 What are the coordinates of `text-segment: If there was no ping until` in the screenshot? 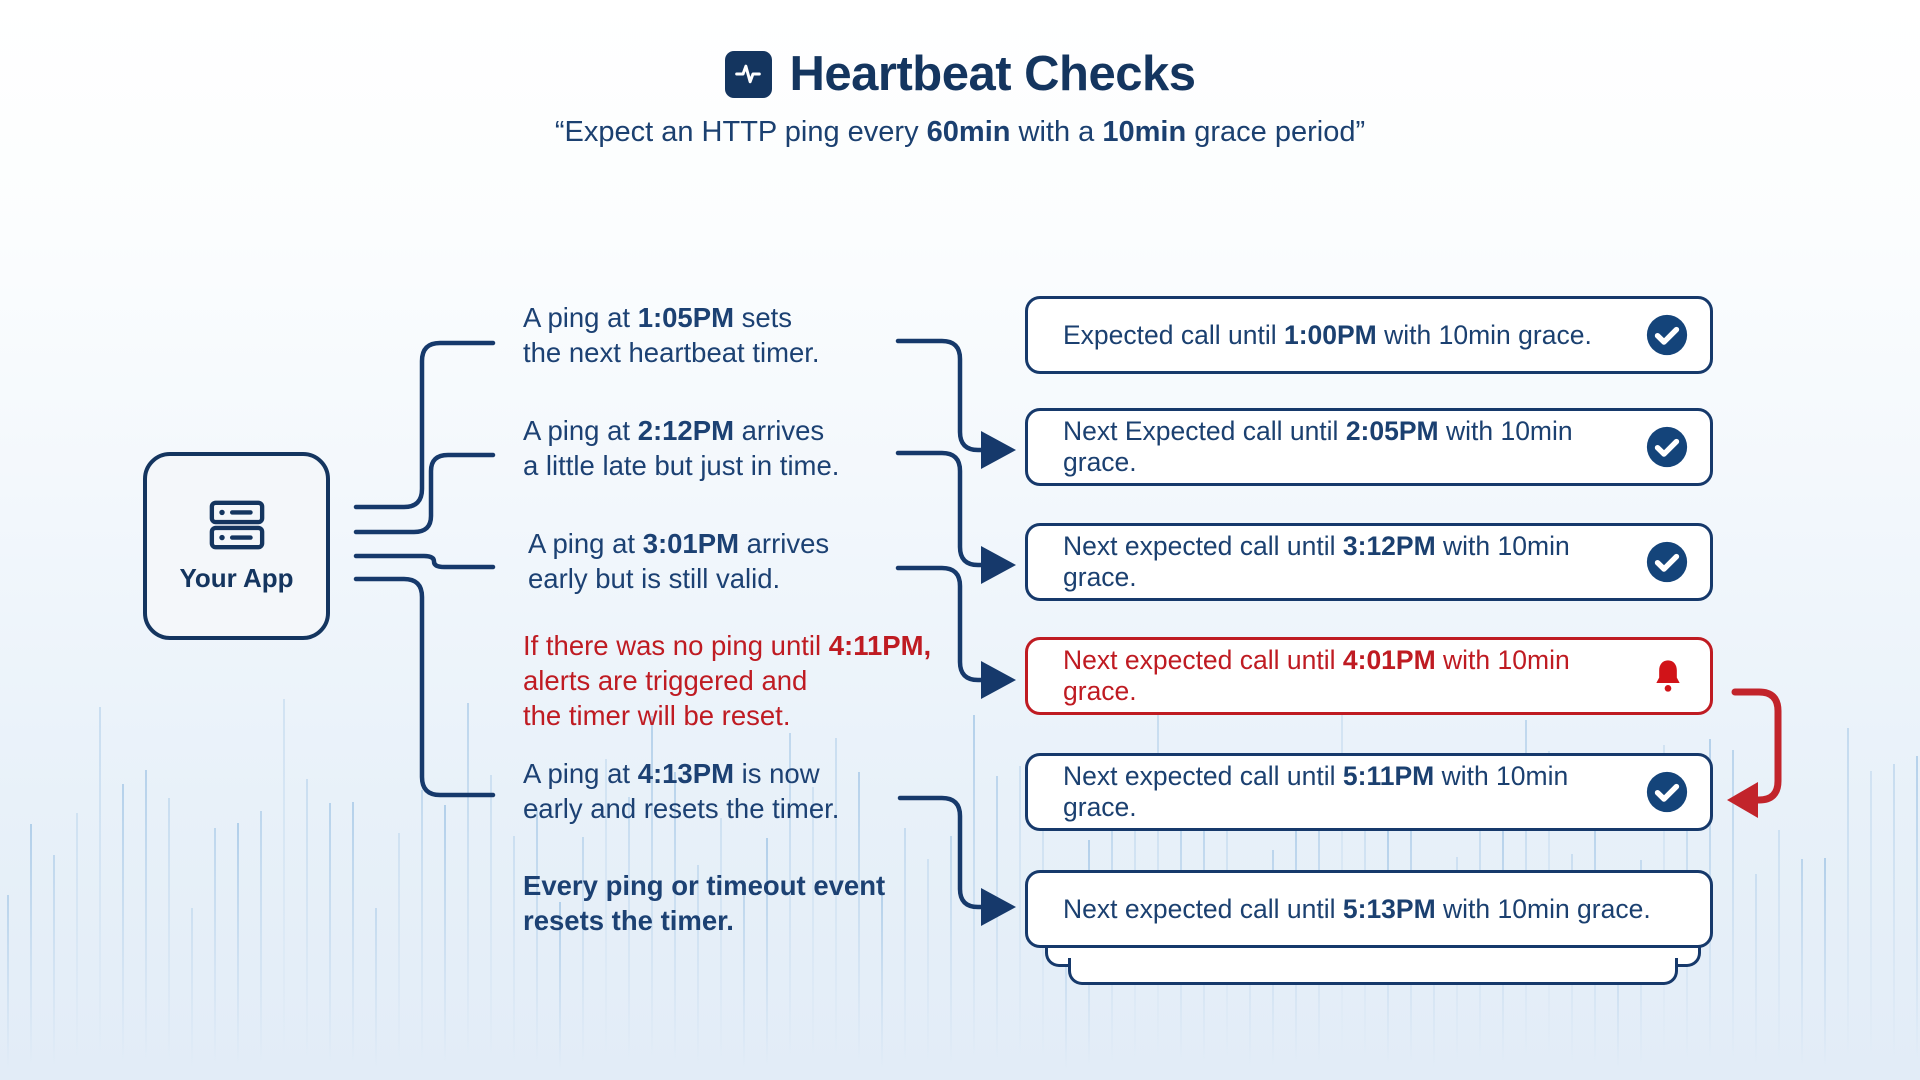 It's located at (676, 645).